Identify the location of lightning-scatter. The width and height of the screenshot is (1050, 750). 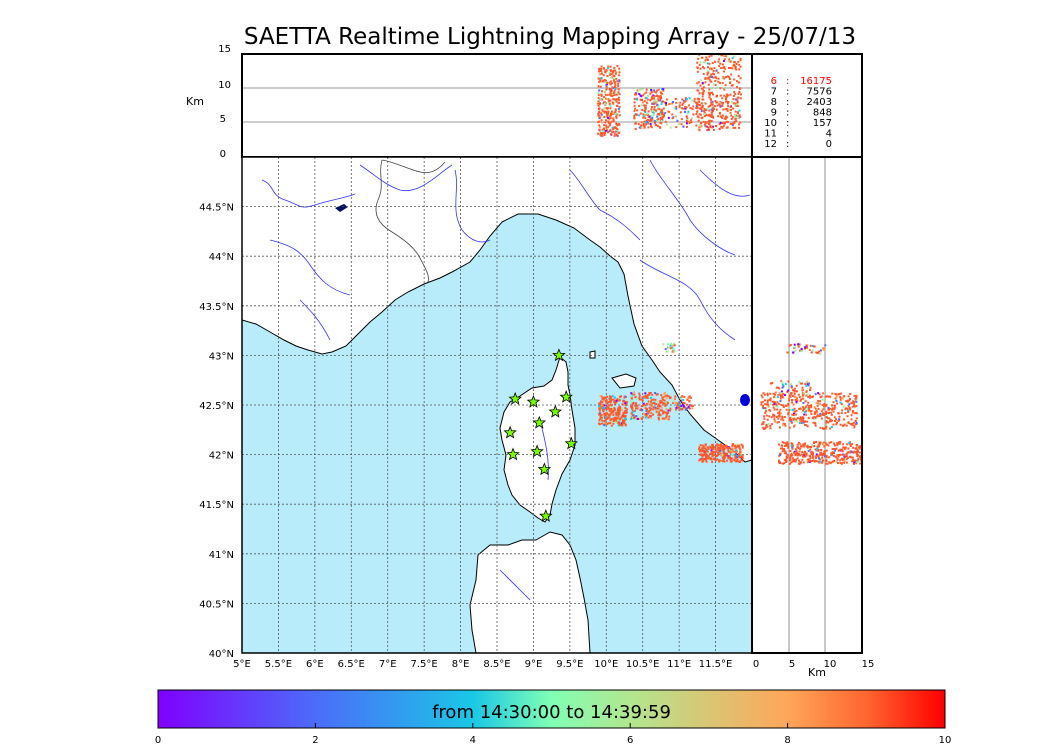
(674, 403).